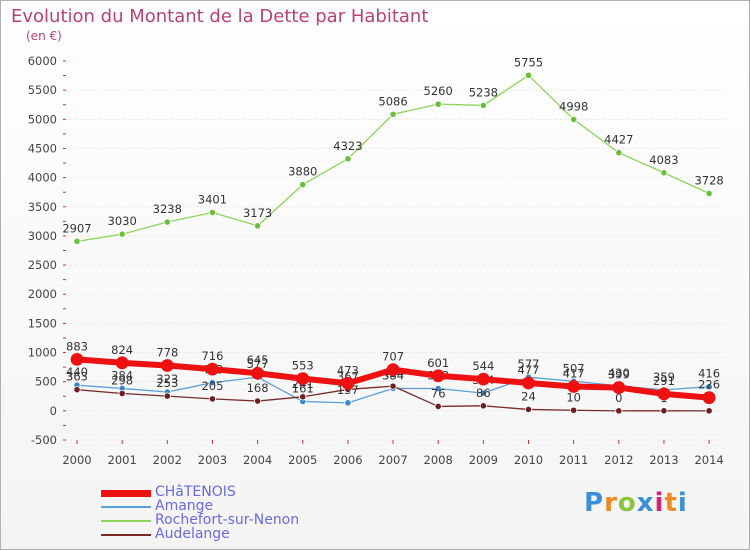  Describe the element at coordinates (122, 221) in the screenshot. I see `data-label: 3030` at that location.